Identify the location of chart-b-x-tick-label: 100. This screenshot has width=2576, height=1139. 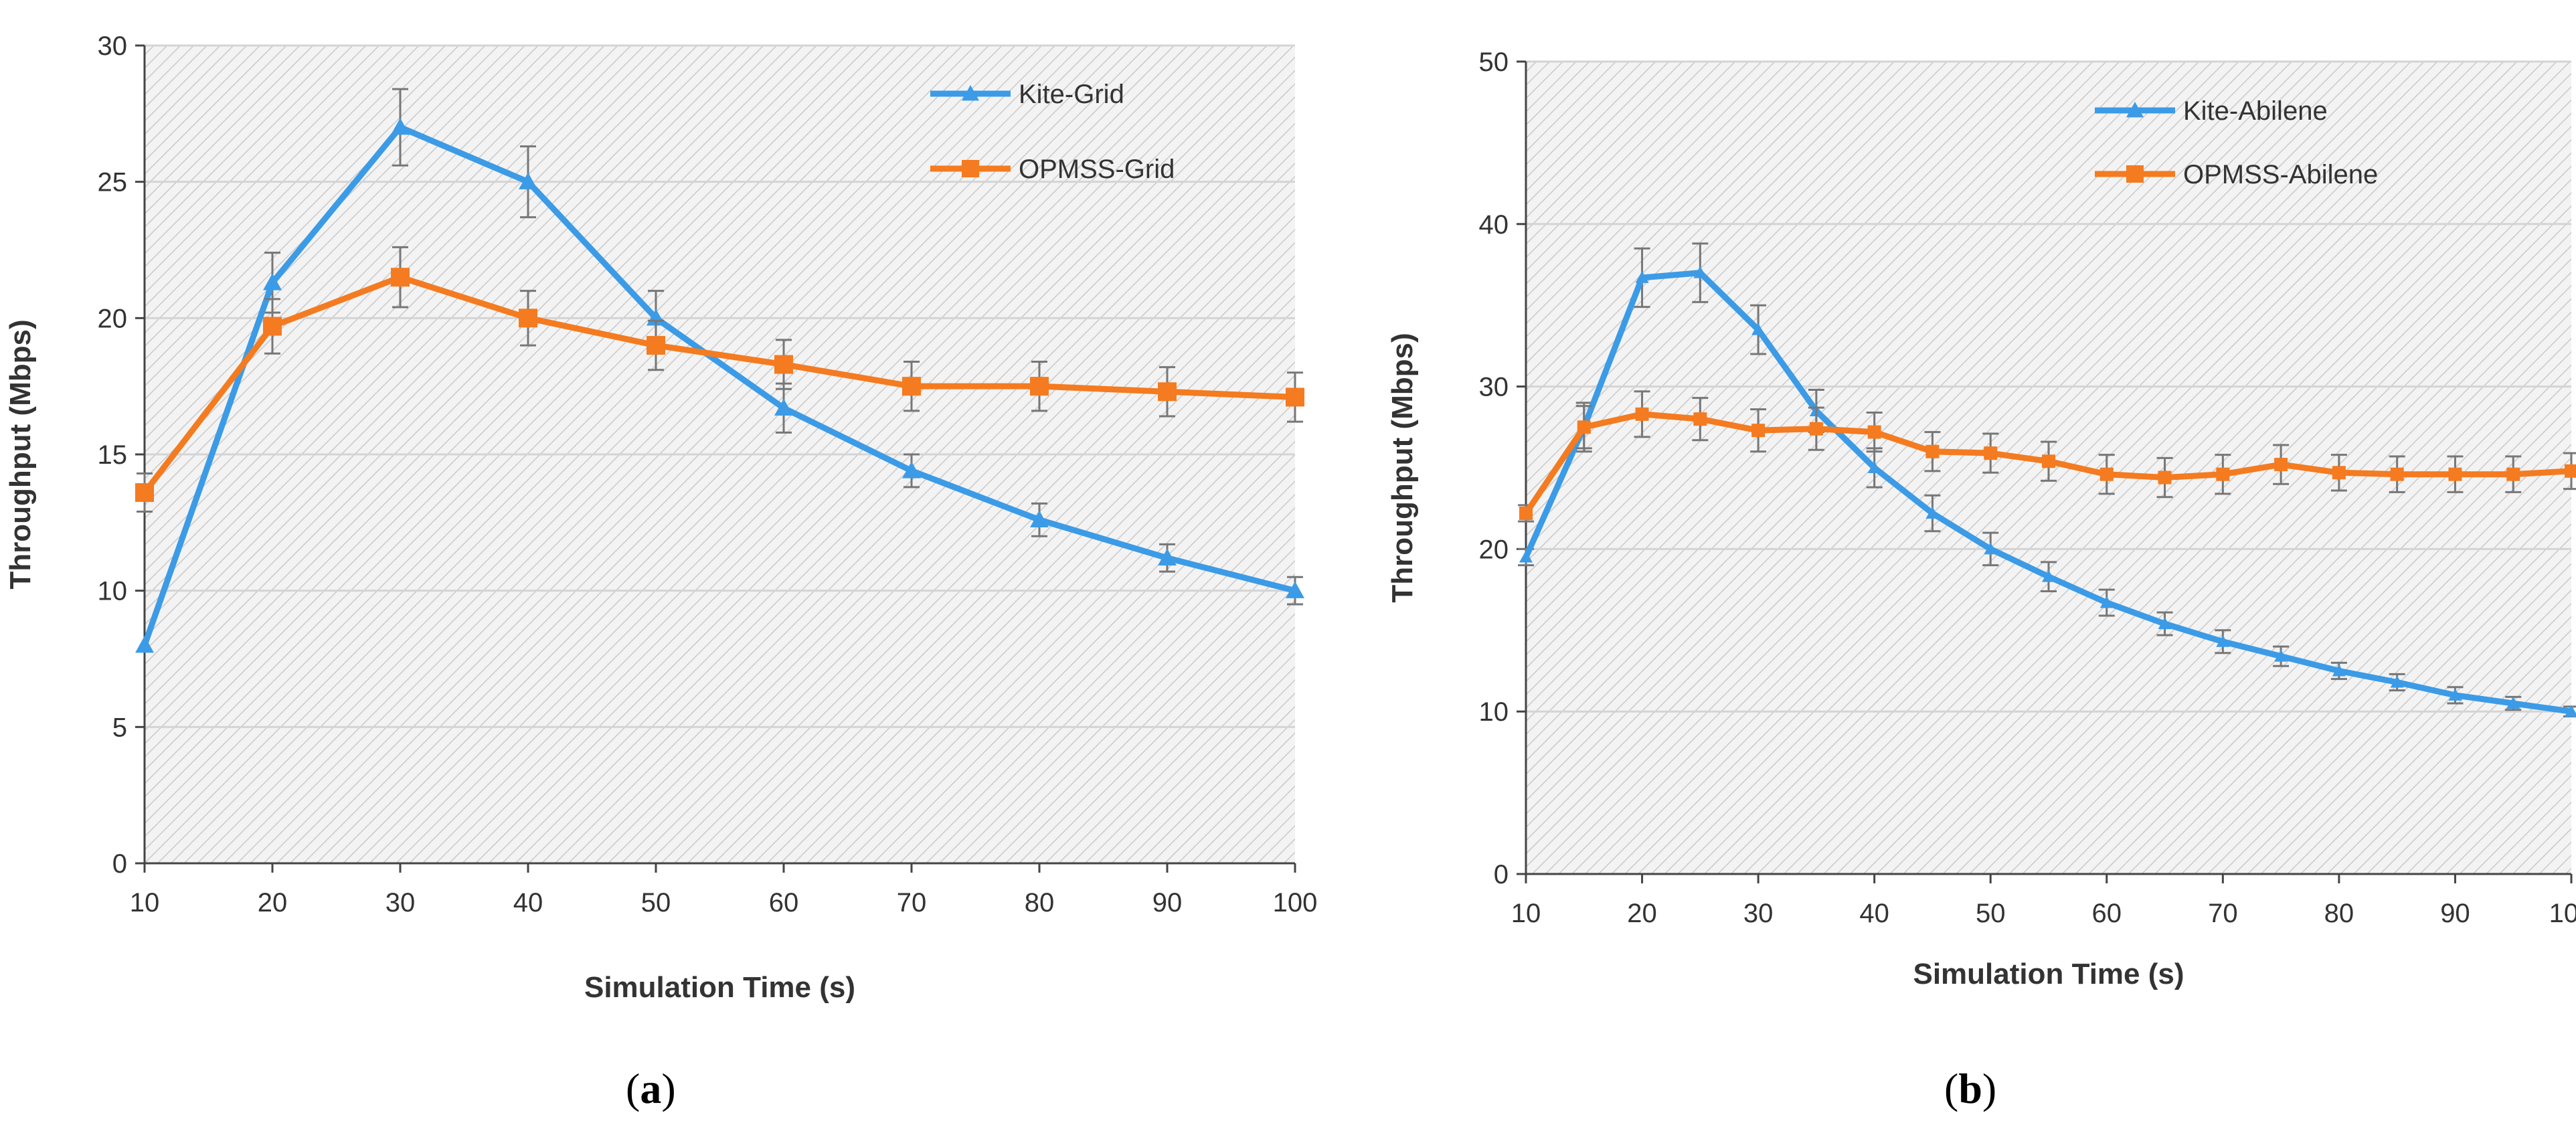
(2562, 913).